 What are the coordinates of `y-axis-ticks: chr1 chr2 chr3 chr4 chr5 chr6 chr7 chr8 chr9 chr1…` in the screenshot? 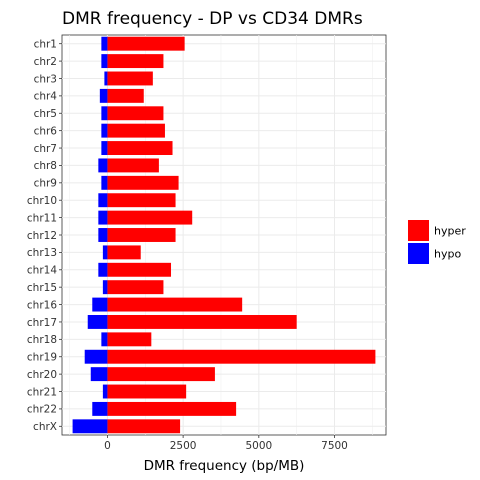 It's located at (44, 235).